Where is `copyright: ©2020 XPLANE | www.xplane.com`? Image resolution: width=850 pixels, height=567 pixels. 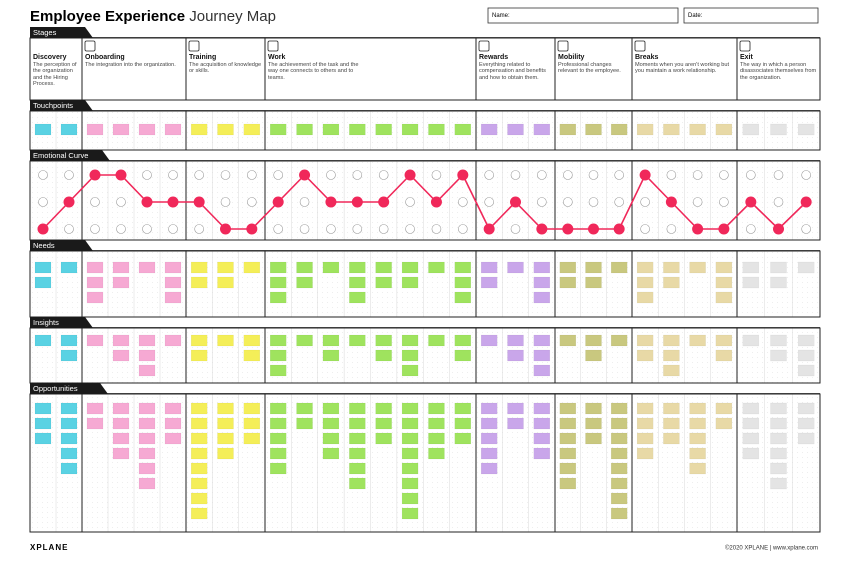 copyright: ©2020 XPLANE | www.xplane.com is located at coordinates (771, 548).